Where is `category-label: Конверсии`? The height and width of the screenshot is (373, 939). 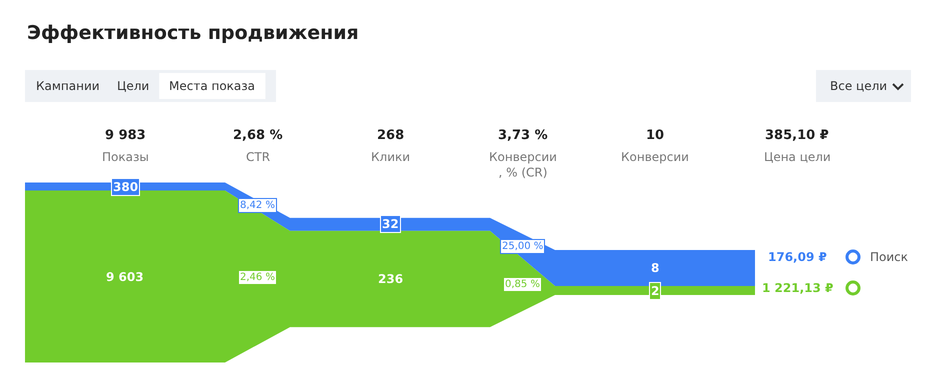
category-label: Конверсии is located at coordinates (655, 157).